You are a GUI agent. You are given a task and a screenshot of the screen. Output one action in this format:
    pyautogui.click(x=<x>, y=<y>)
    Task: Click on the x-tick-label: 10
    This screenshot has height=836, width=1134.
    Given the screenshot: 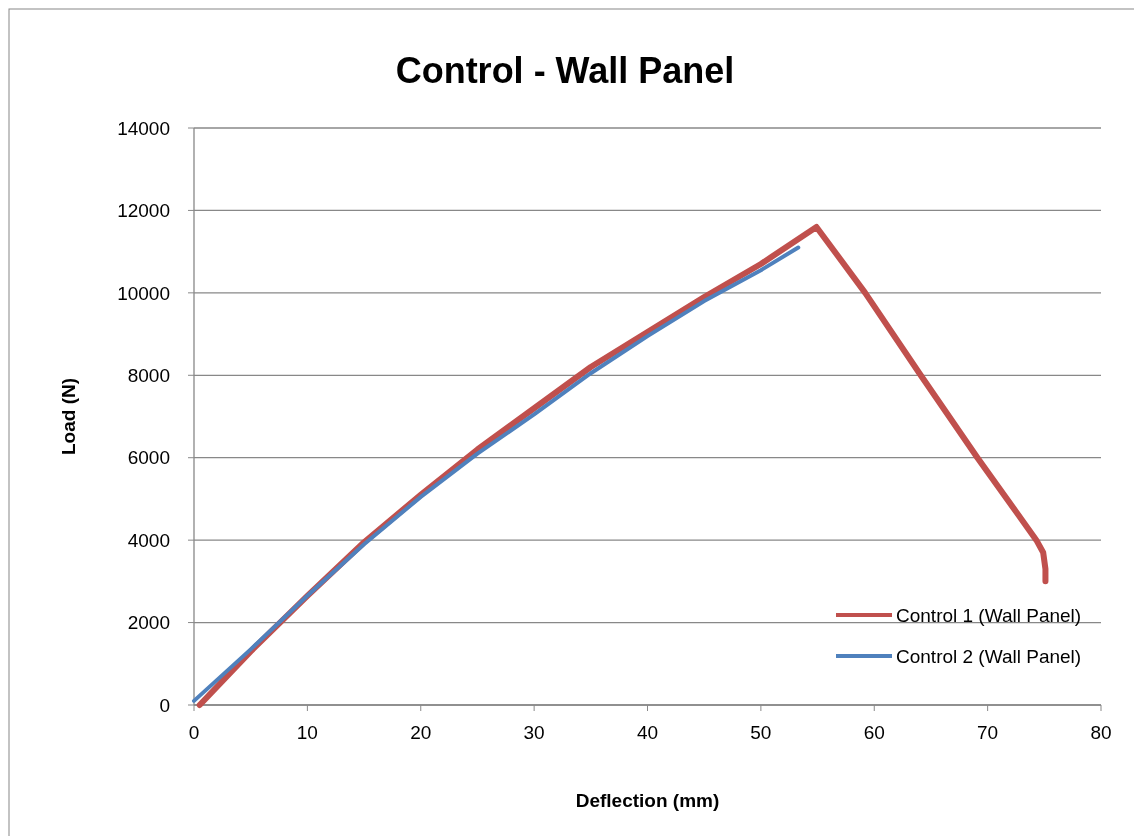 What is the action you would take?
    pyautogui.click(x=307, y=732)
    